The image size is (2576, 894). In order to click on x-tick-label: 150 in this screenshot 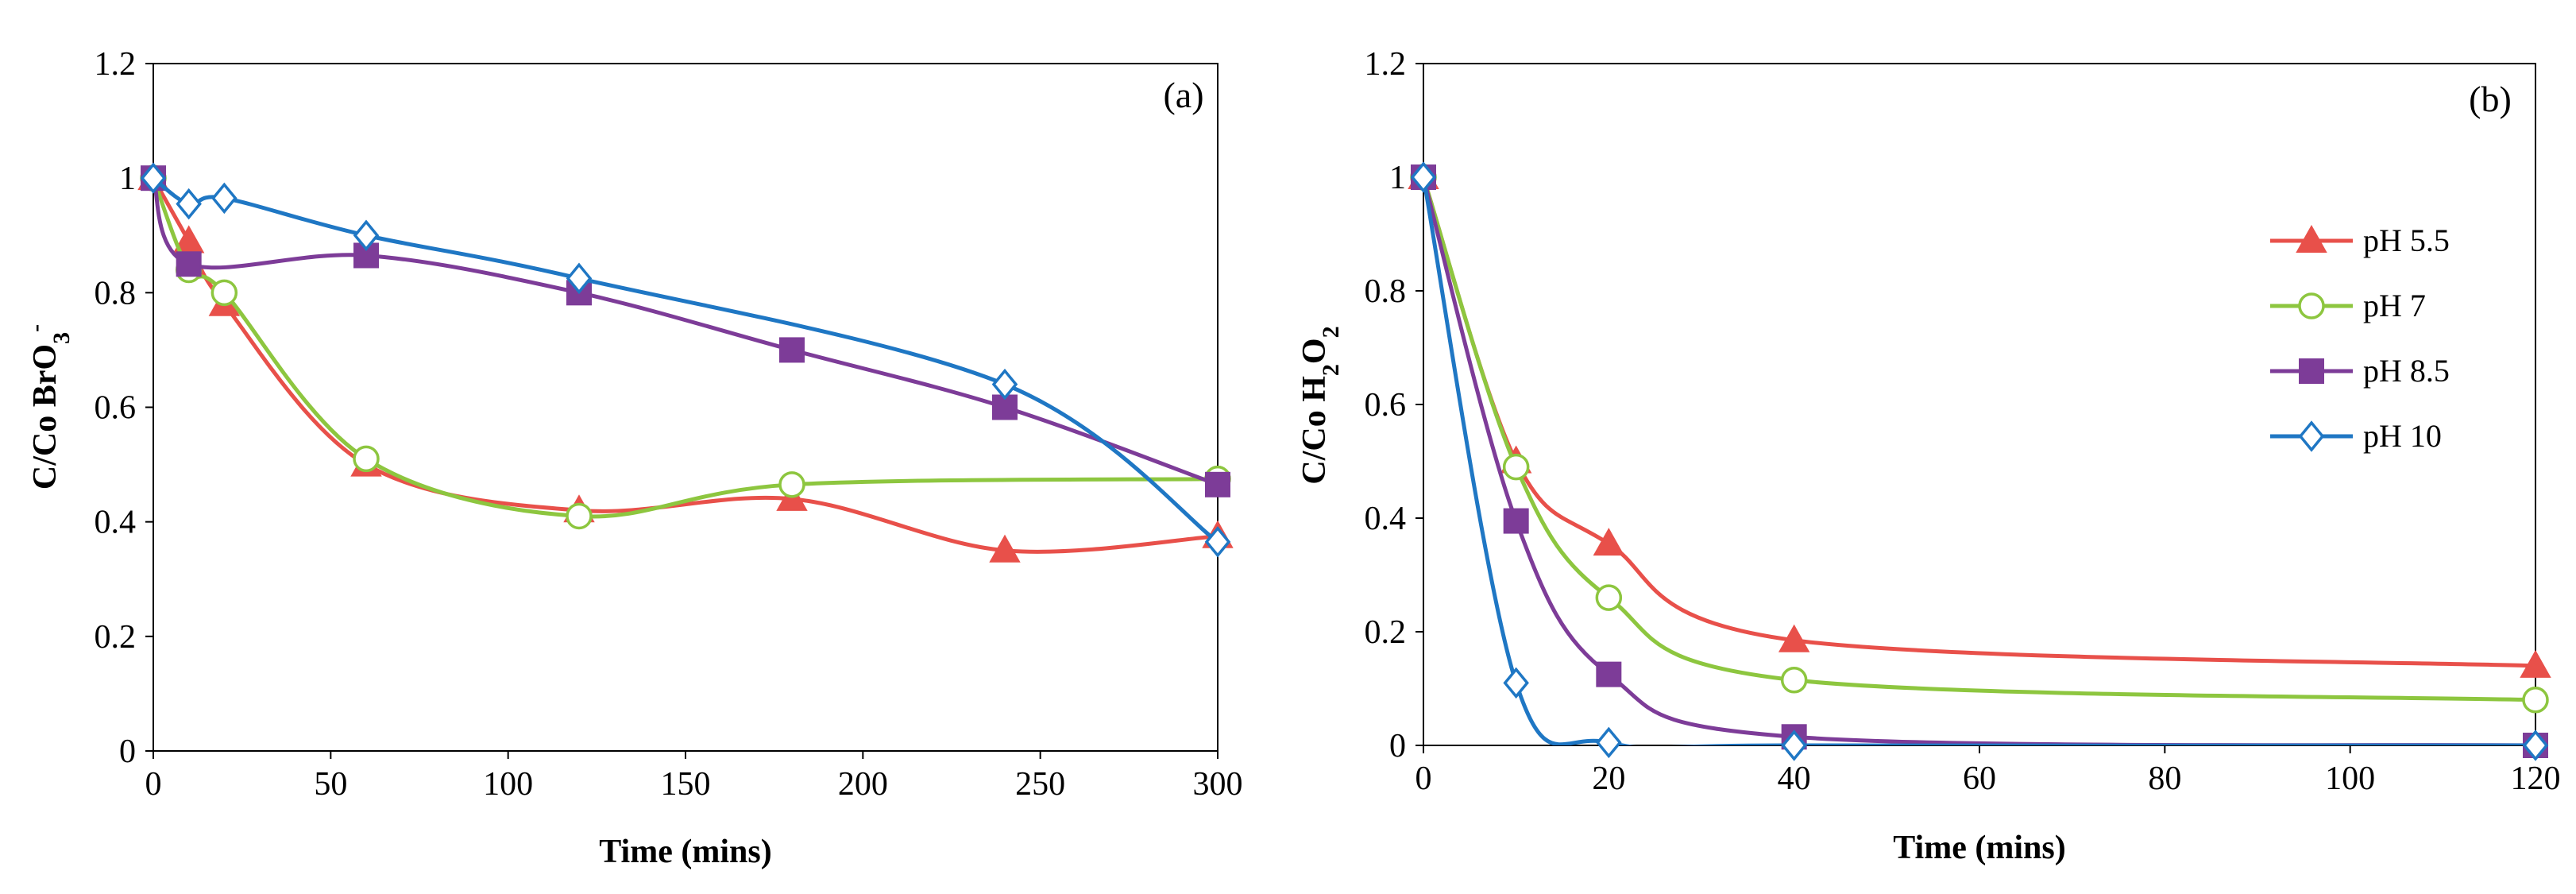, I will do `click(686, 784)`.